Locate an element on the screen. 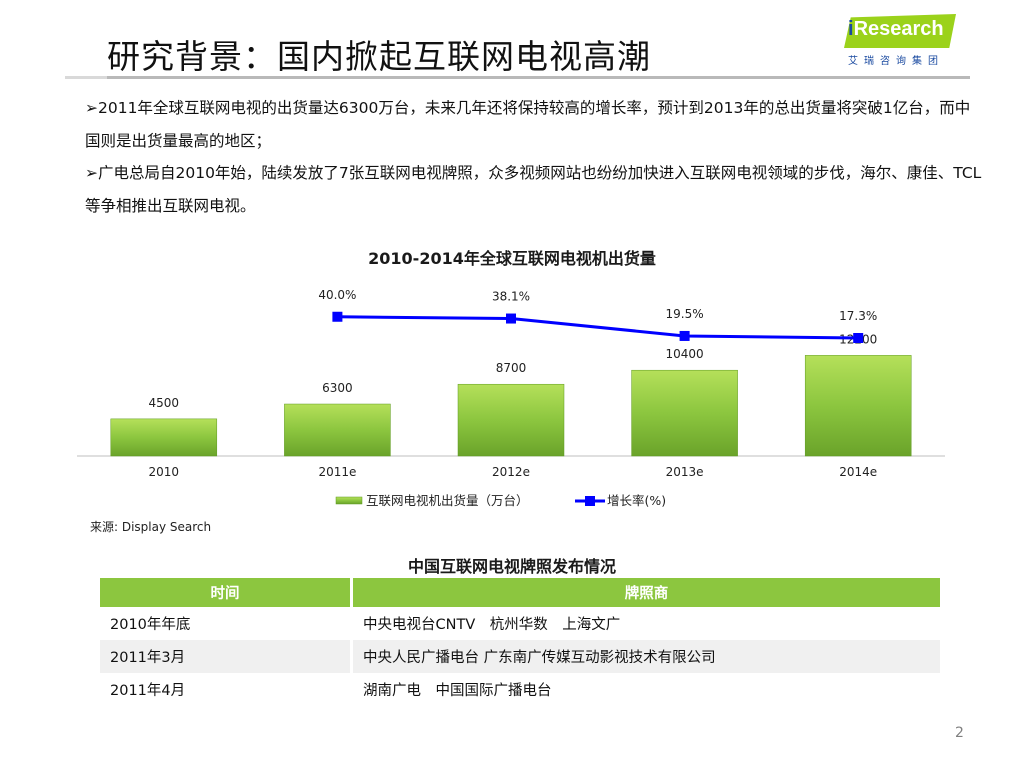  growth-rate-label: 19.5% is located at coordinates (685, 314).